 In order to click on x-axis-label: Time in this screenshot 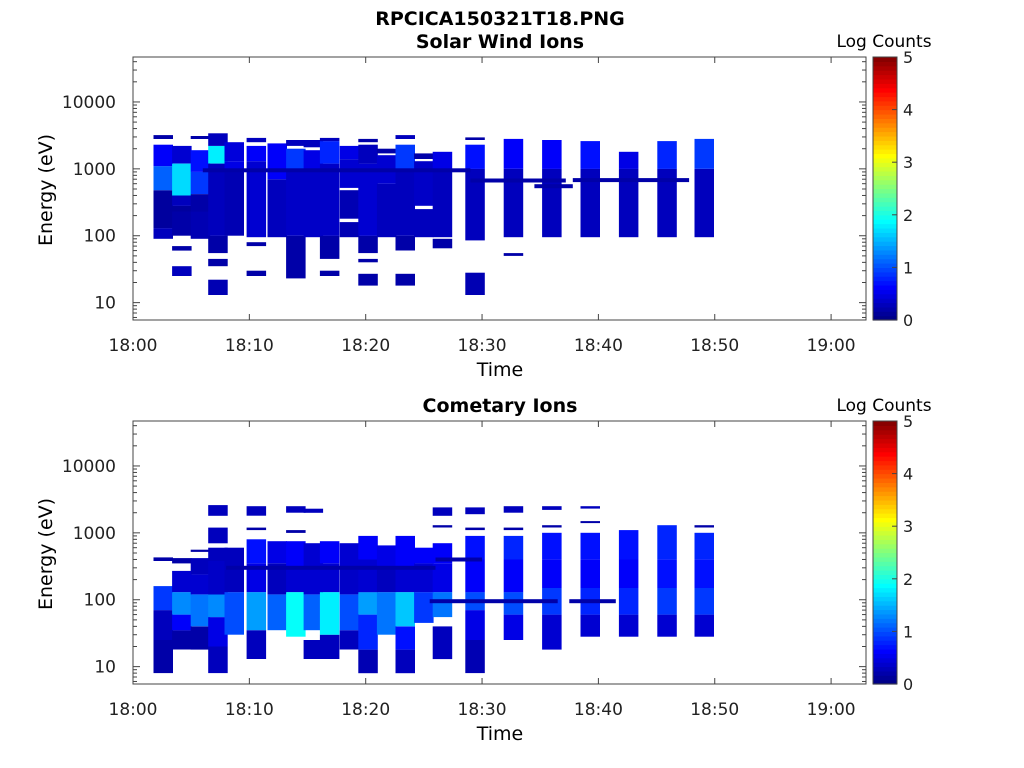, I will do `click(500, 734)`.